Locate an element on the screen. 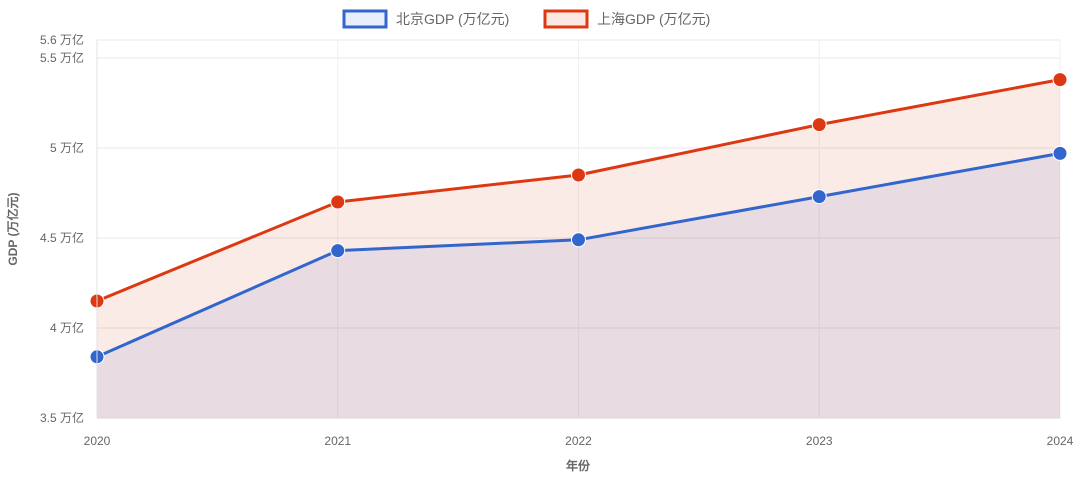  x-axis: 2020 2021 2022 2023 2024 is located at coordinates (579, 432).